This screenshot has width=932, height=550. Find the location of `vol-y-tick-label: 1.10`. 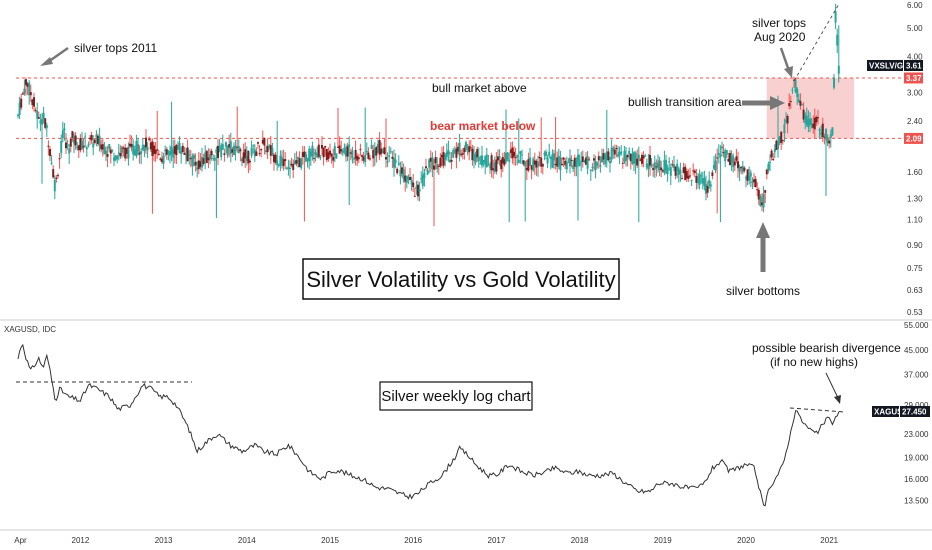

vol-y-tick-label: 1.10 is located at coordinates (915, 220).